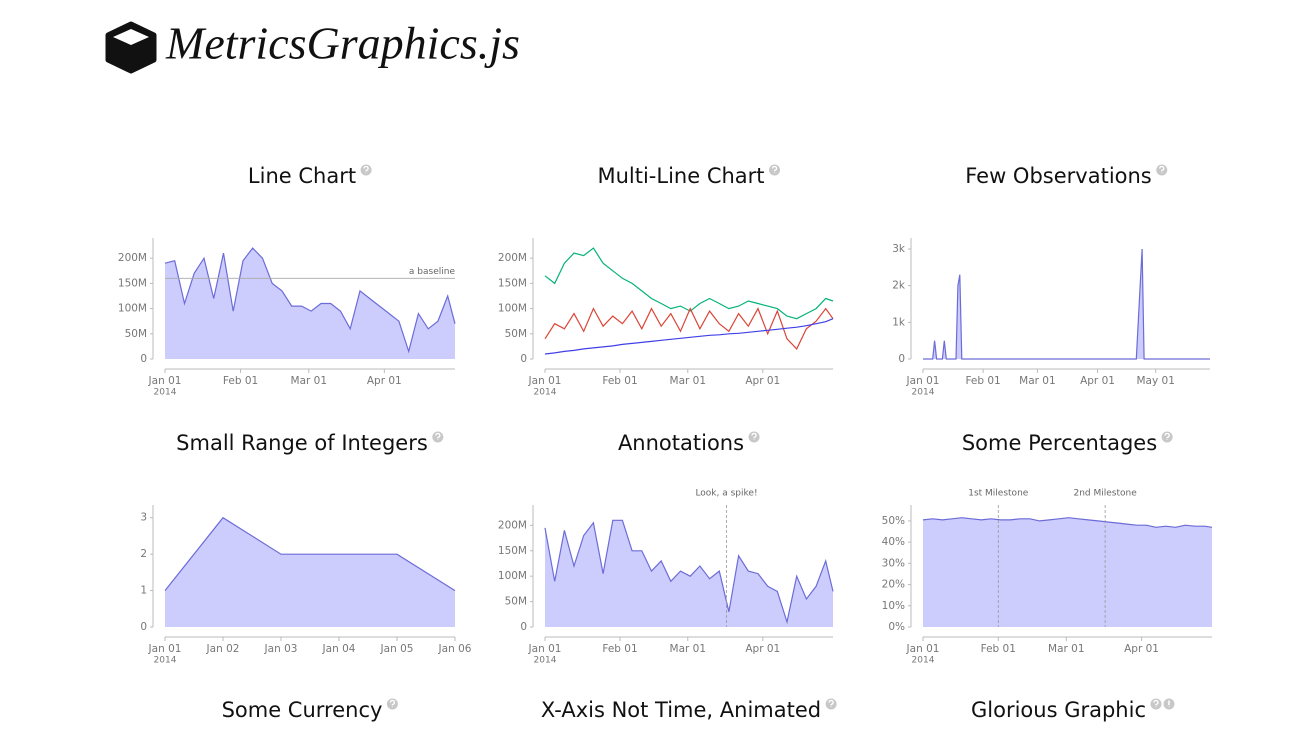 The width and height of the screenshot is (1305, 753). What do you see at coordinates (1106, 494) in the screenshot?
I see `marker-label: 2nd Milestone` at bounding box center [1106, 494].